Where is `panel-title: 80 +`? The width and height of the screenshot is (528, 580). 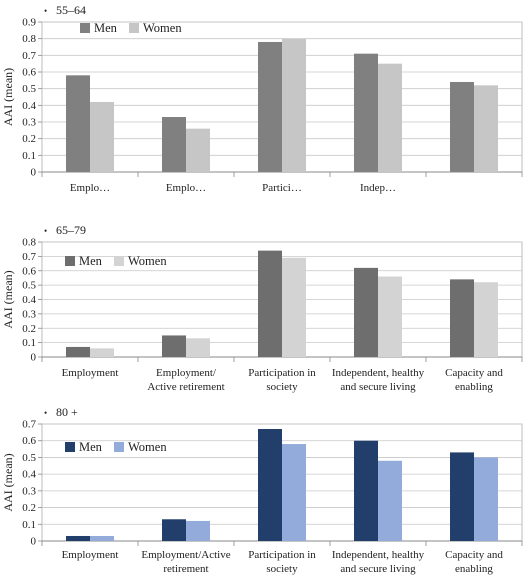
panel-title: 80 + is located at coordinates (67, 412).